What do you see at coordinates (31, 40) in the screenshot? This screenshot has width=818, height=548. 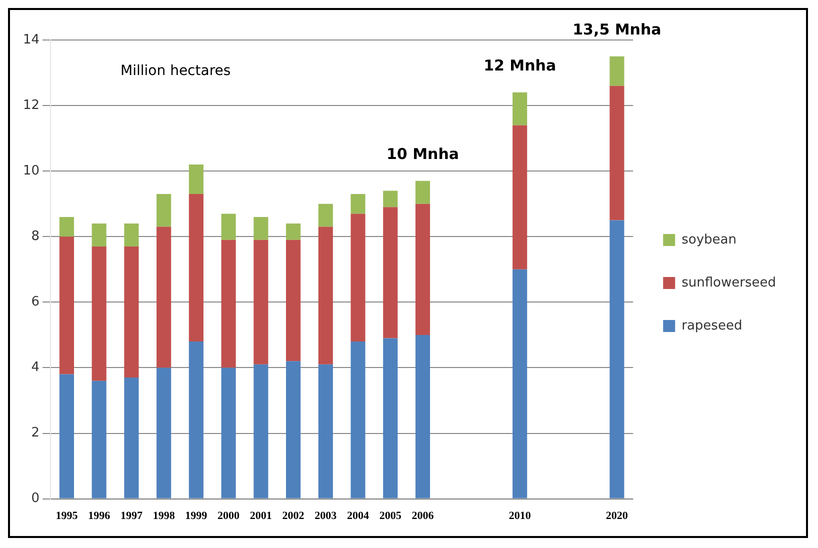 I see `y-tick-label: 14` at bounding box center [31, 40].